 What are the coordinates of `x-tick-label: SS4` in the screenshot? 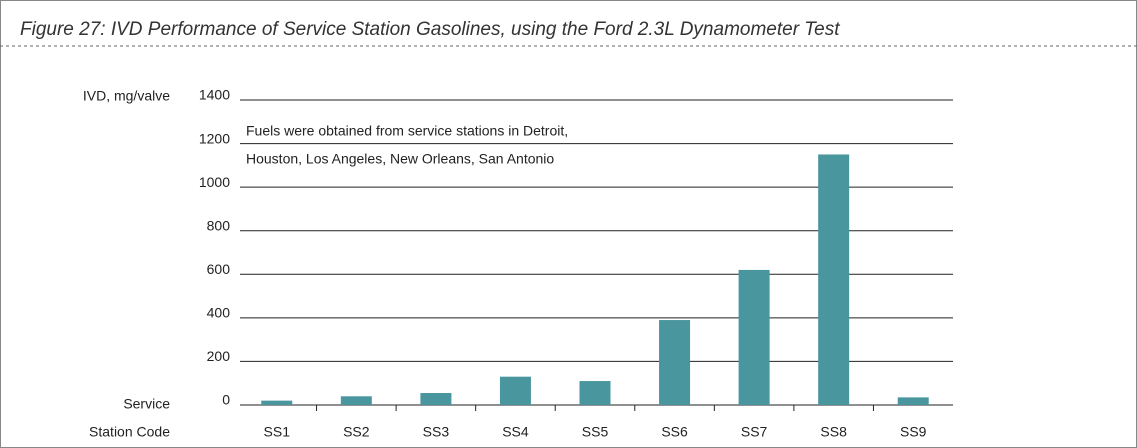 It's located at (515, 432).